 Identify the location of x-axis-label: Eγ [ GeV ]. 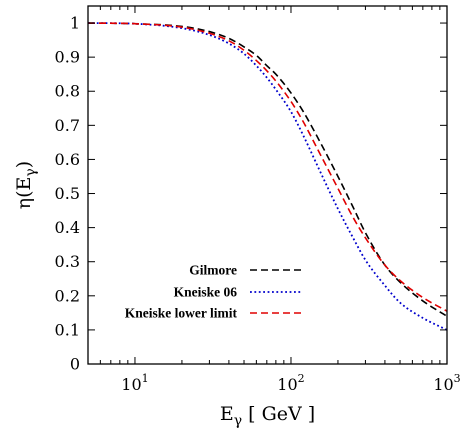
(267, 416).